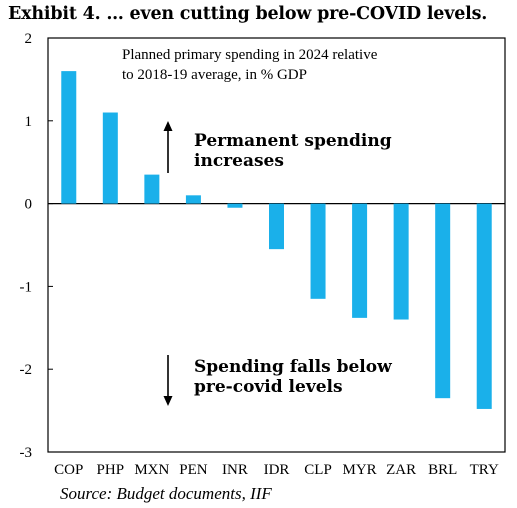 This screenshot has height=508, width=517. I want to click on bar-zar, so click(401, 261).